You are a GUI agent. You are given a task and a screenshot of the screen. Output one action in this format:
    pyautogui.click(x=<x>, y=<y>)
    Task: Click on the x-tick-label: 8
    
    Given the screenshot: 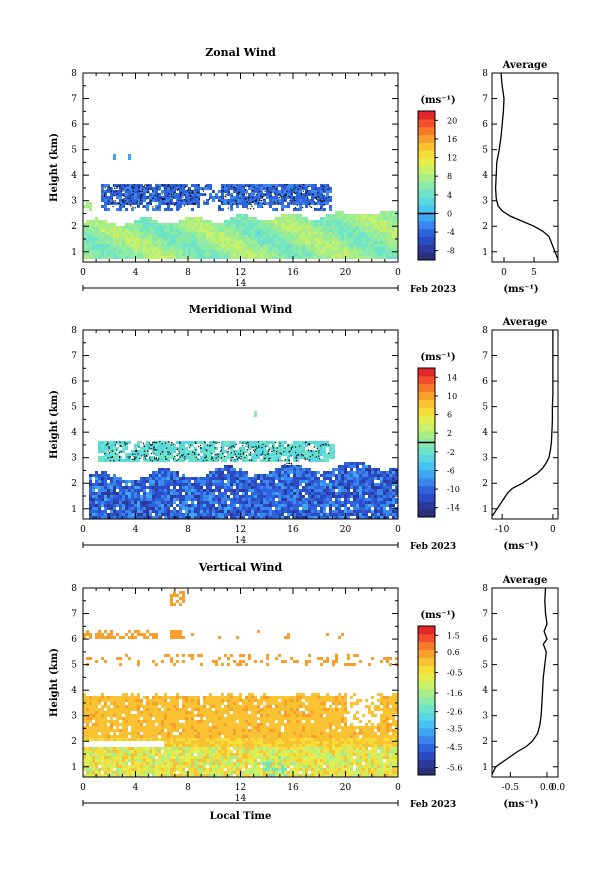 What is the action you would take?
    pyautogui.click(x=188, y=273)
    